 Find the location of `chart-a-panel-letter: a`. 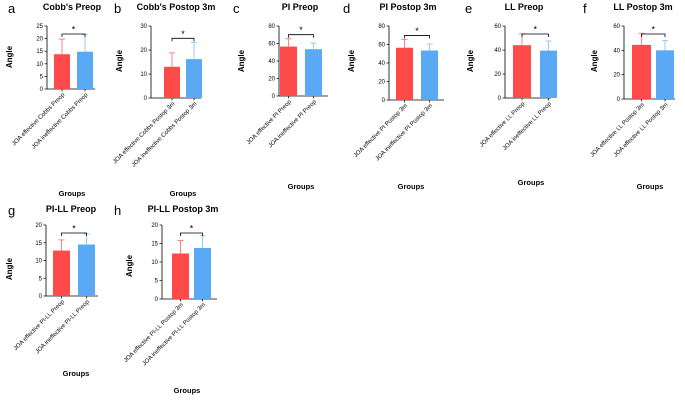

chart-a-panel-letter: a is located at coordinates (12, 8).